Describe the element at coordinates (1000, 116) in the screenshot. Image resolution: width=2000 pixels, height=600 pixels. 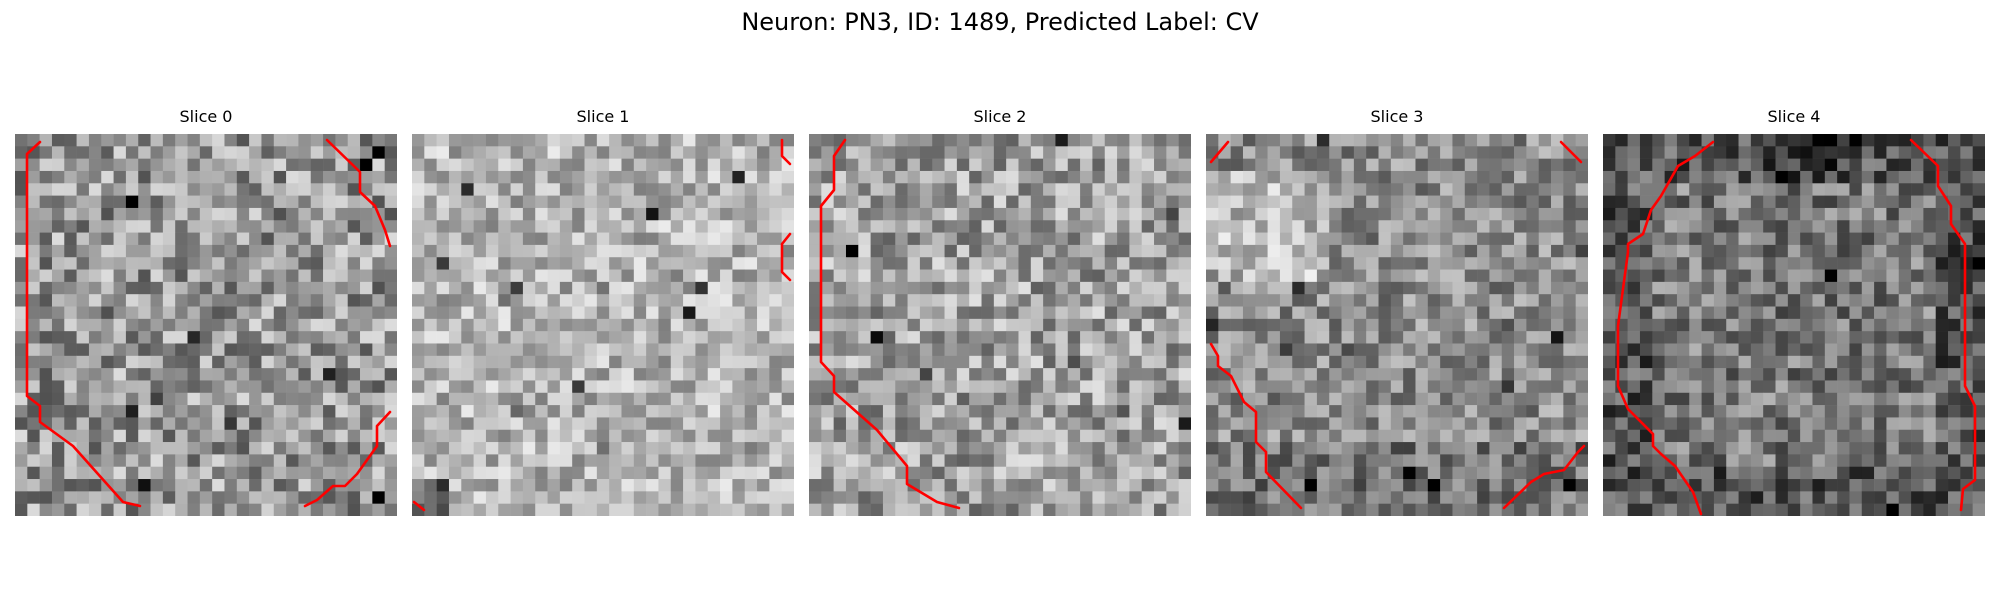
I see `slice-title: Slice 2` at that location.